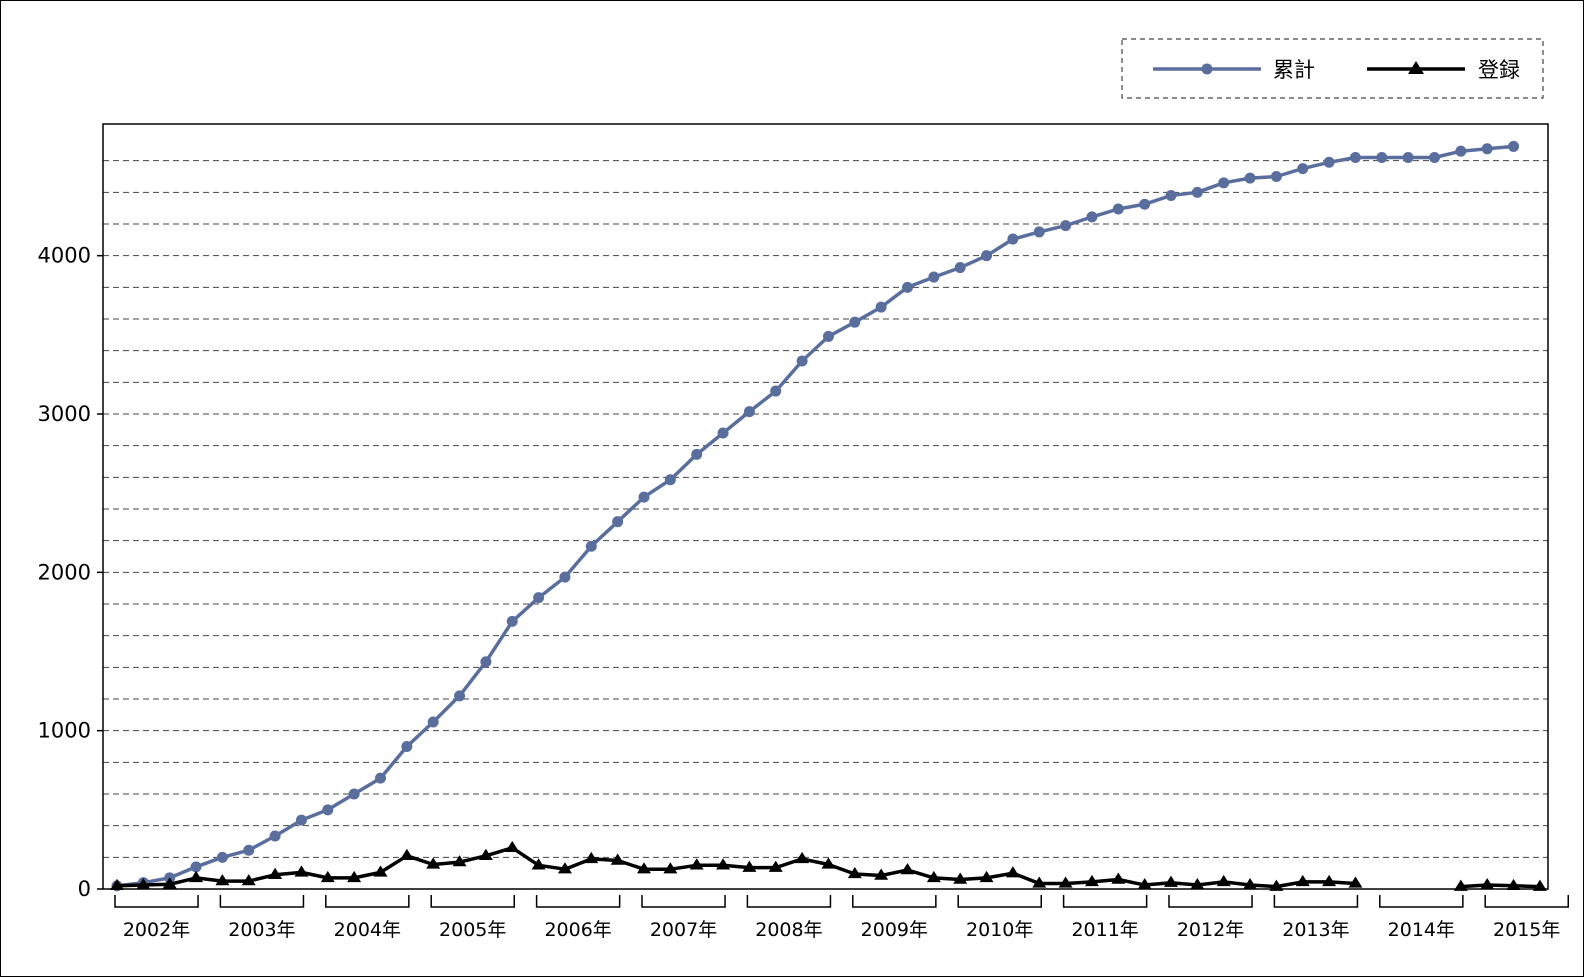 Image resolution: width=1586 pixels, height=979 pixels. I want to click on y-axis: 0 1000 2000 3000 4000, so click(70, 572).